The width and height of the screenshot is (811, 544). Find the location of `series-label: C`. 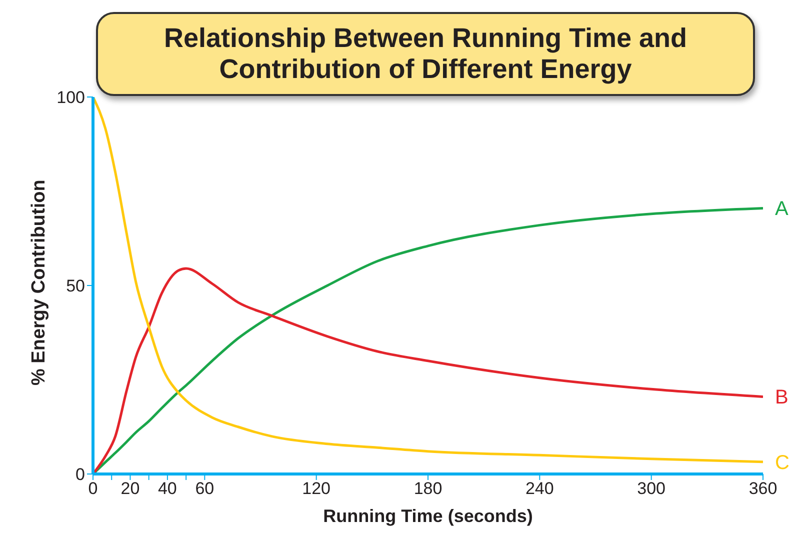

series-label: C is located at coordinates (782, 463).